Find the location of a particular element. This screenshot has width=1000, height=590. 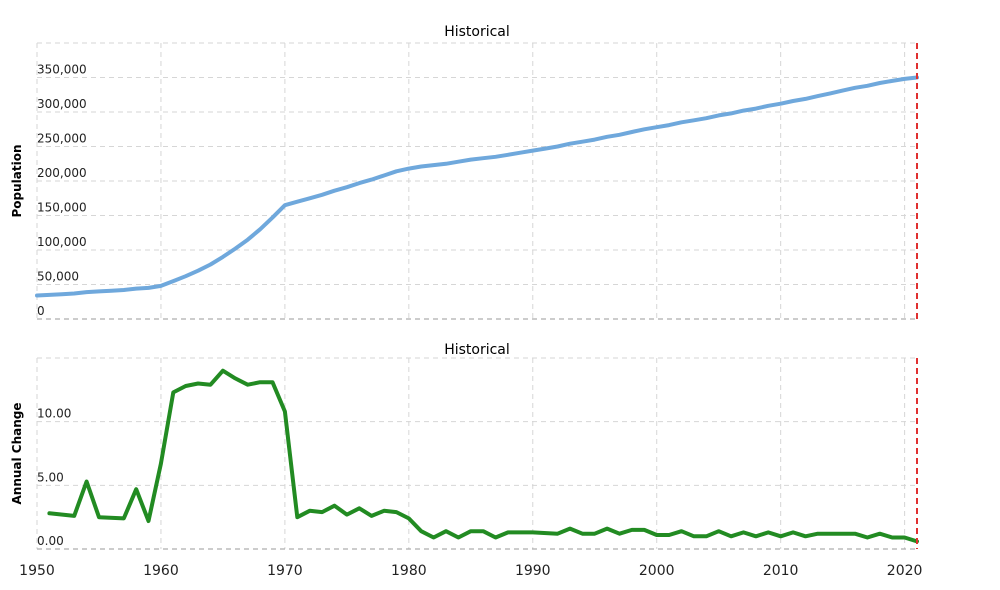

panel-2-ytick-label: 5.00 is located at coordinates (50, 477).